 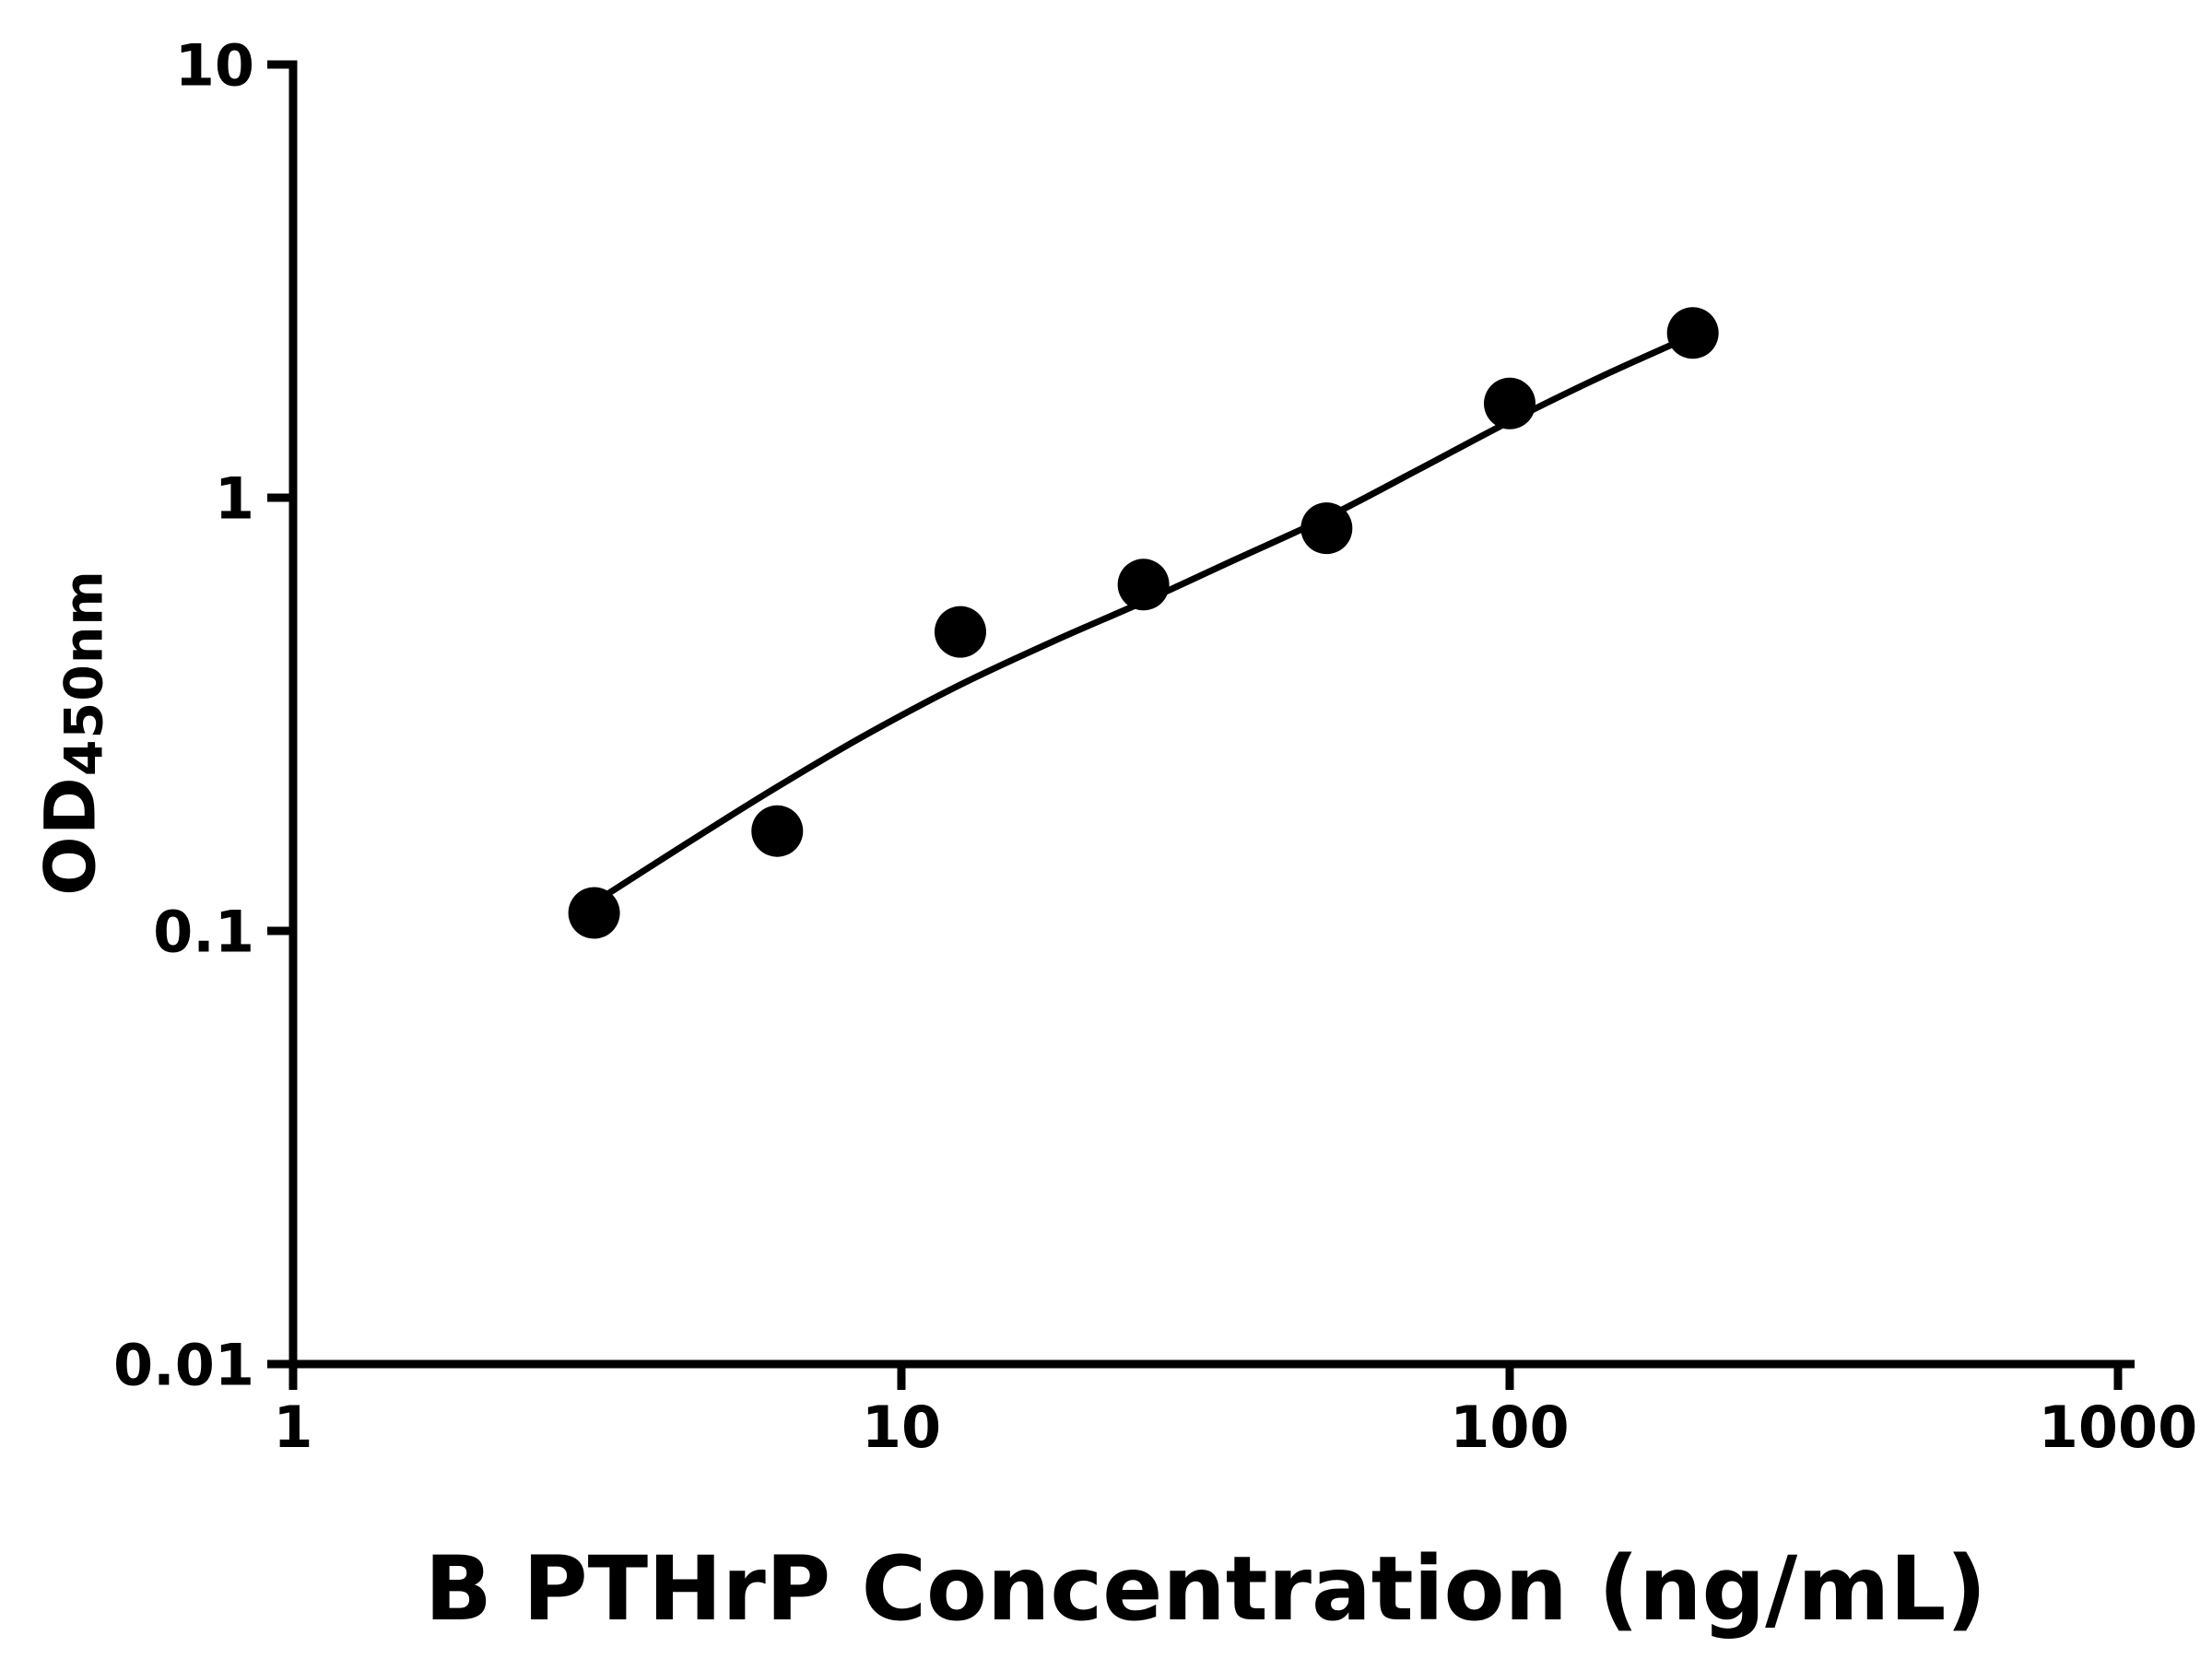 What do you see at coordinates (70, 836) in the screenshot?
I see `y-axis-title-main: OD` at bounding box center [70, 836].